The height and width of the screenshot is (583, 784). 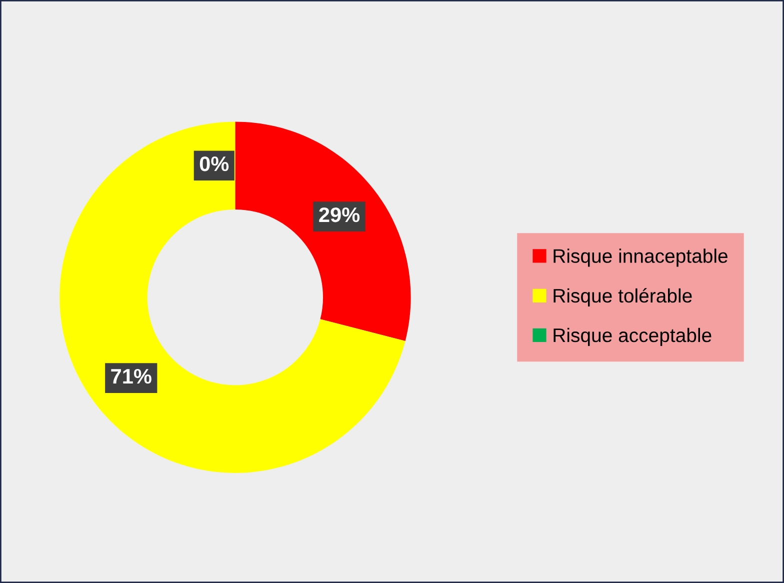 What do you see at coordinates (214, 164) in the screenshot?
I see `text: 0%` at bounding box center [214, 164].